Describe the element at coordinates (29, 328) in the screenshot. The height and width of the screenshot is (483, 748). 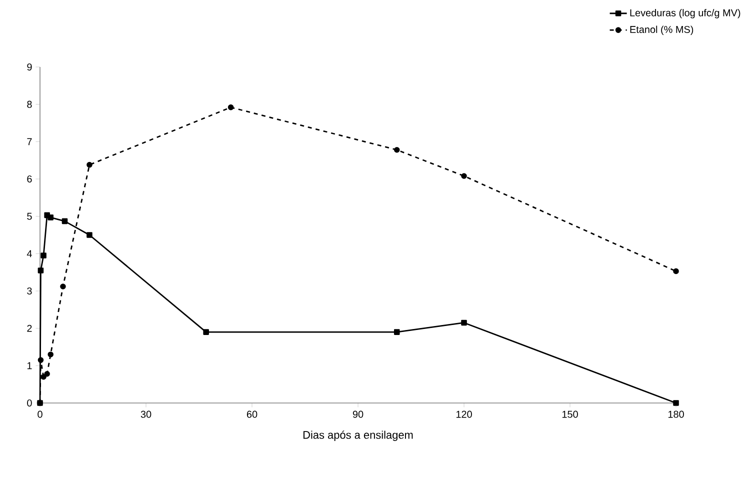
I see `y-tick-label: 2` at that location.